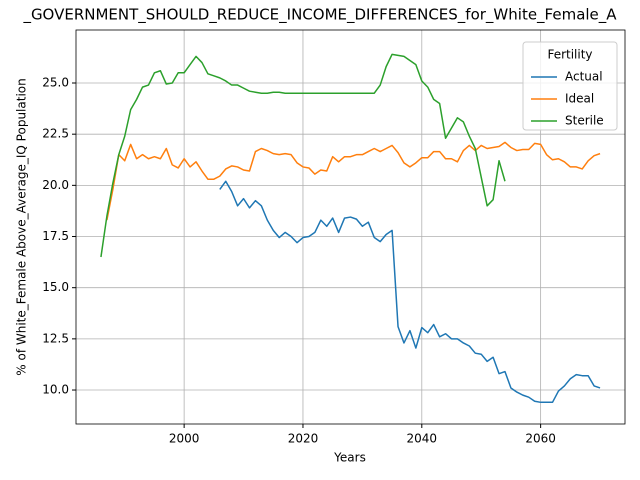 The width and height of the screenshot is (640, 480). Describe the element at coordinates (55, 287) in the screenshot. I see `y-tick-label: 15.0` at that location.